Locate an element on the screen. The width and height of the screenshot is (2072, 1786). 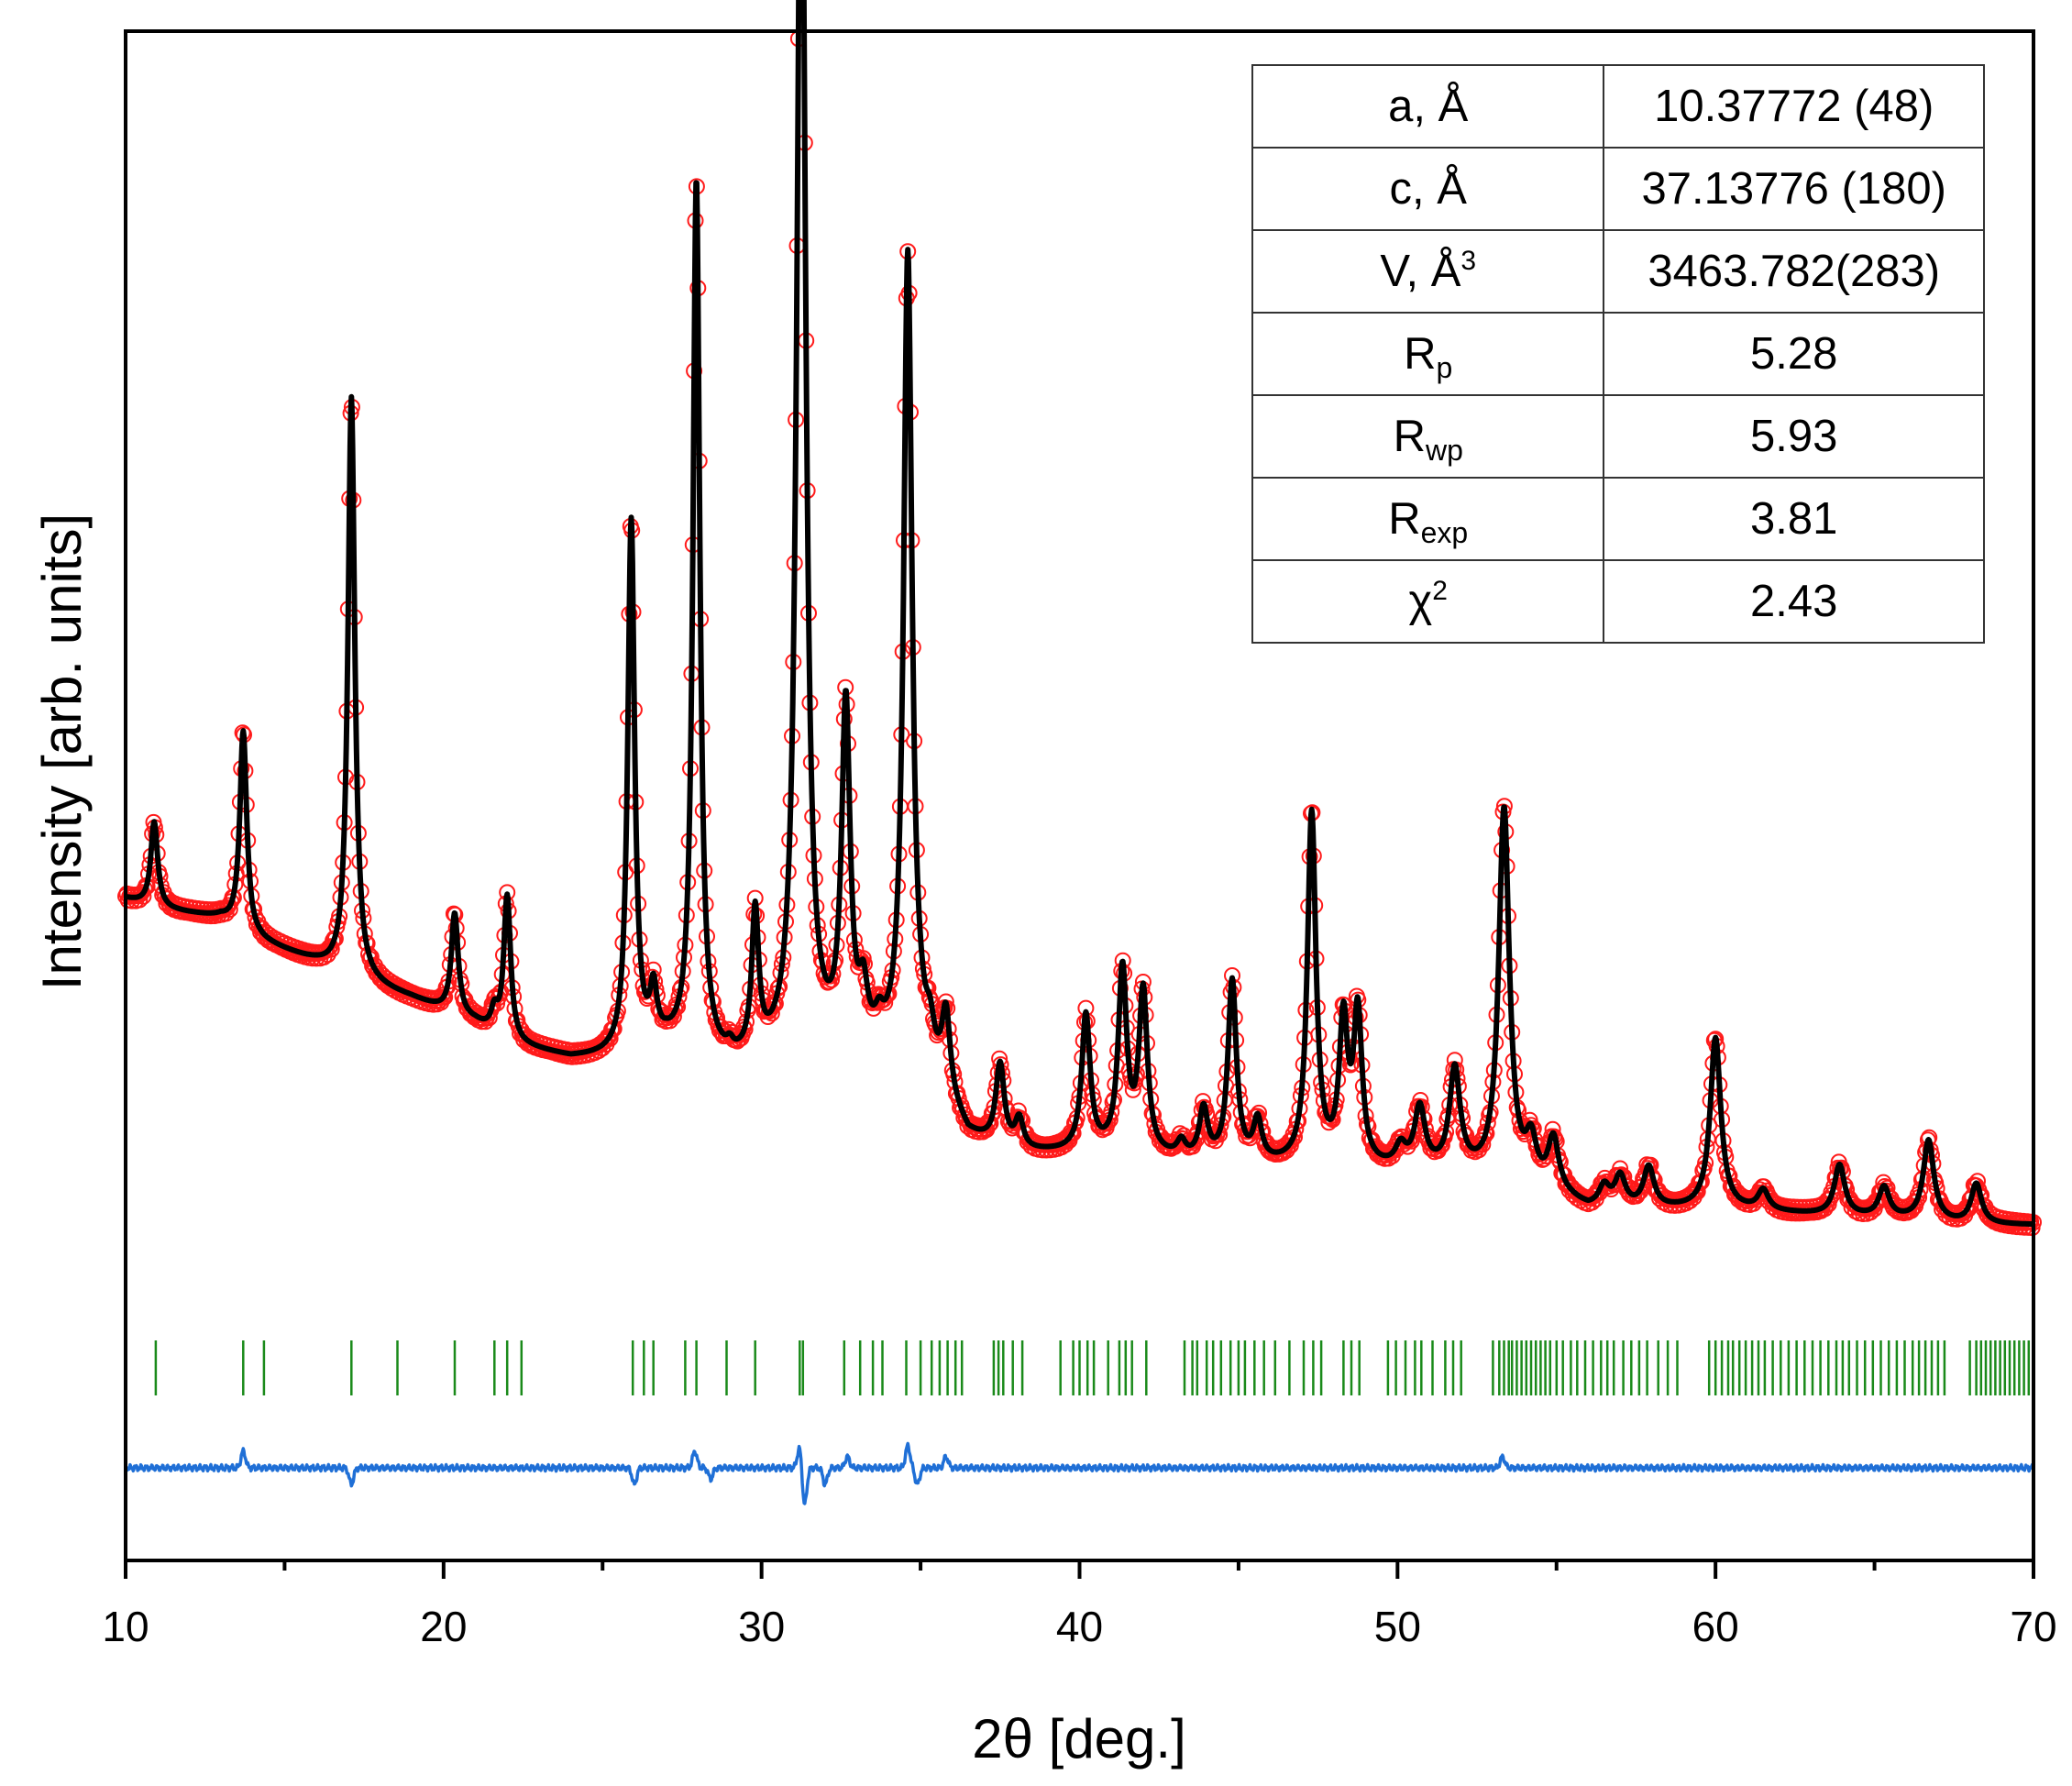
x-tick-label: 70 is located at coordinates (2033, 1626).